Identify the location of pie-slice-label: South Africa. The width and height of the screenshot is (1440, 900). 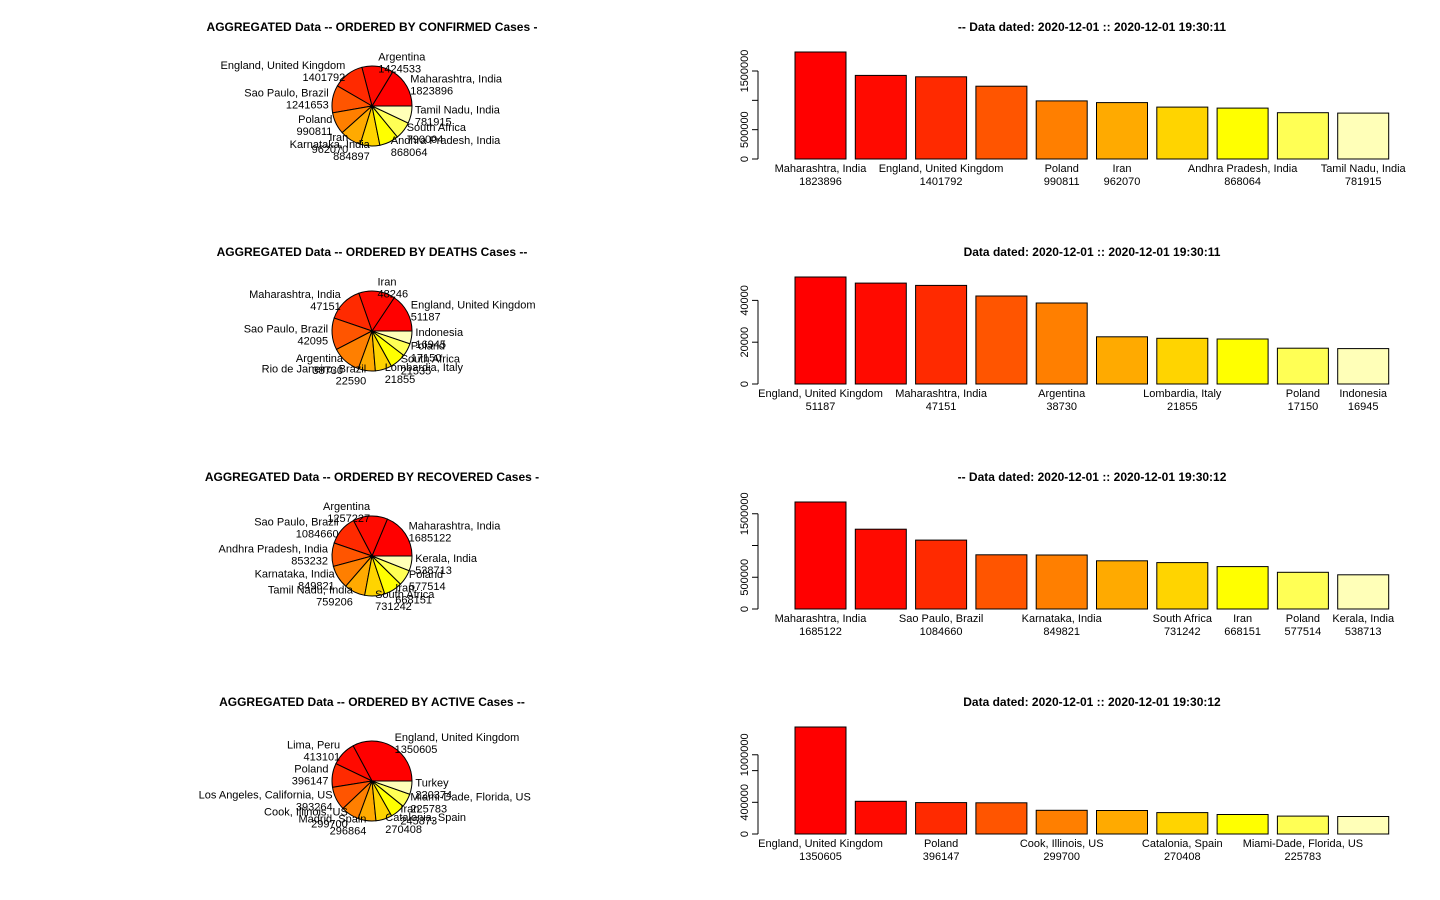
(437, 128).